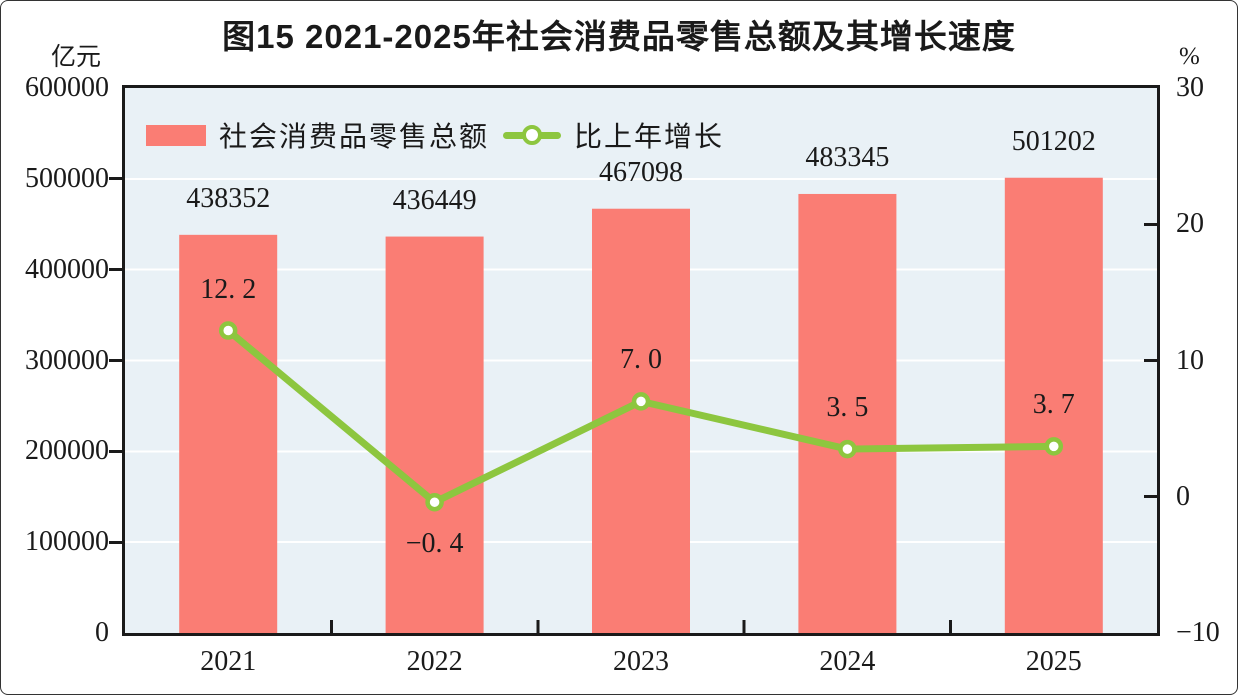 The image size is (1238, 695). Describe the element at coordinates (228, 289) in the screenshot. I see `line-value-label: 12. 2` at that location.